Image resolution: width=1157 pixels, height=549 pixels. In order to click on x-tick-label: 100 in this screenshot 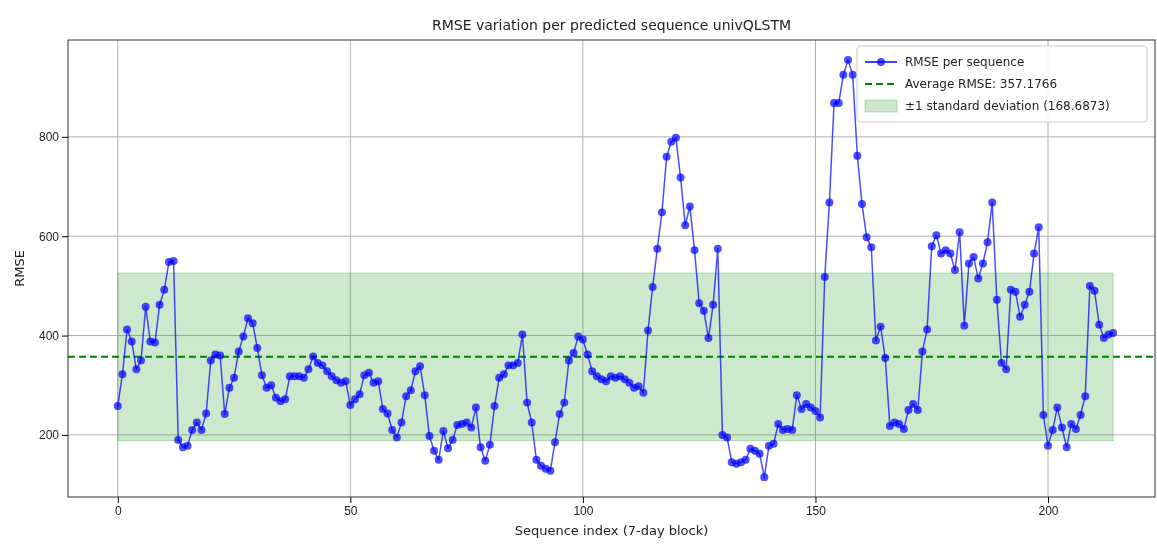, I will do `click(583, 510)`.